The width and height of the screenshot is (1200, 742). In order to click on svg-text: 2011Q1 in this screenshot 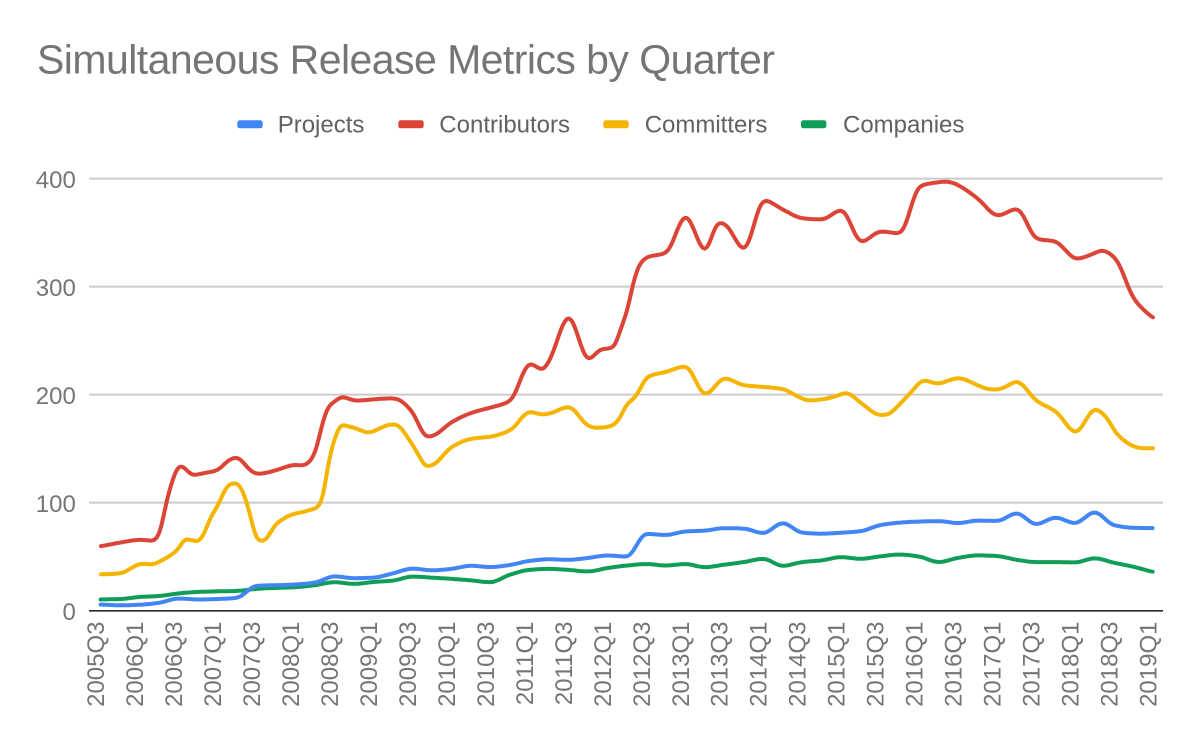, I will do `click(525, 664)`.